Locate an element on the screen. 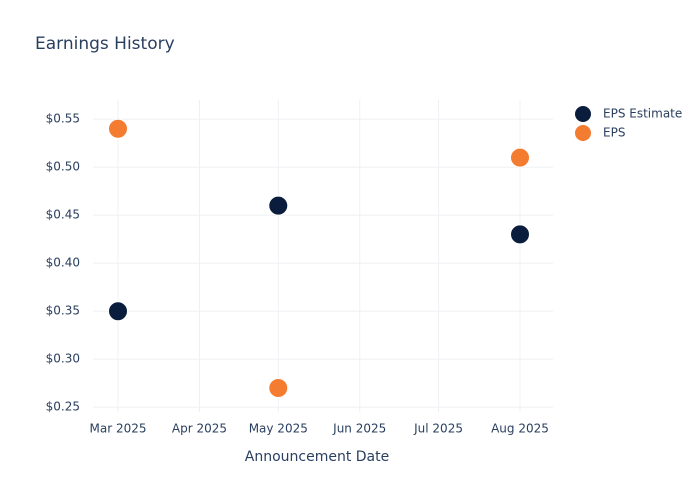  y-tick-label: $0.55 is located at coordinates (63, 119).